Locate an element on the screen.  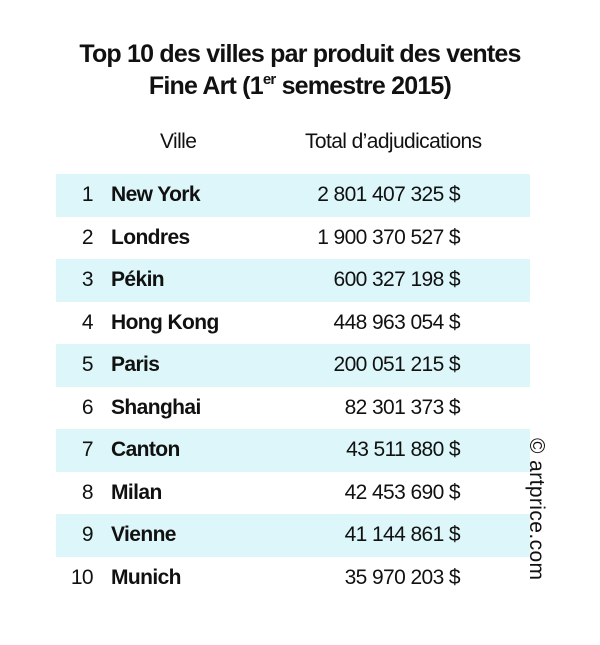
rank-cell: 1 is located at coordinates (87, 194).